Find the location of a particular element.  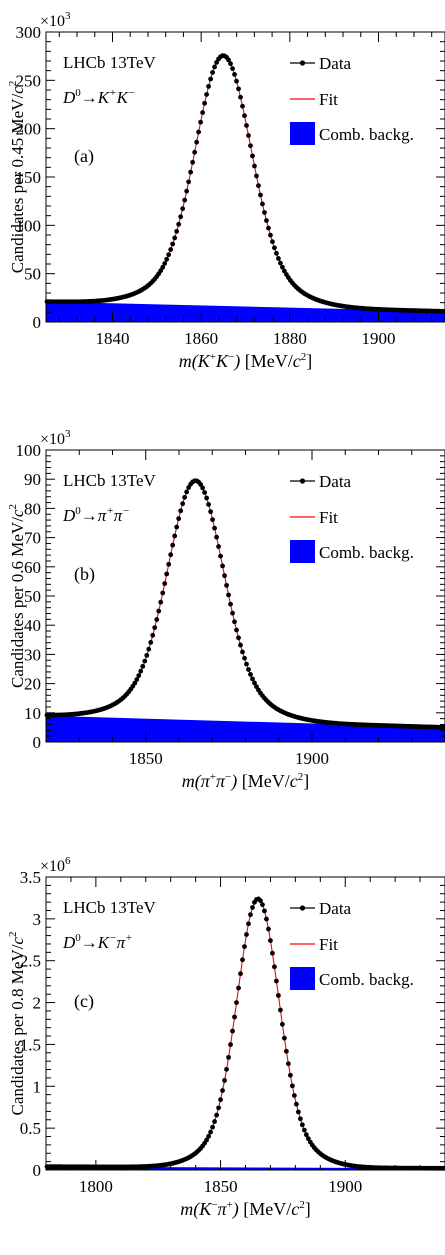

legend-data-label: Data is located at coordinates (335, 63).